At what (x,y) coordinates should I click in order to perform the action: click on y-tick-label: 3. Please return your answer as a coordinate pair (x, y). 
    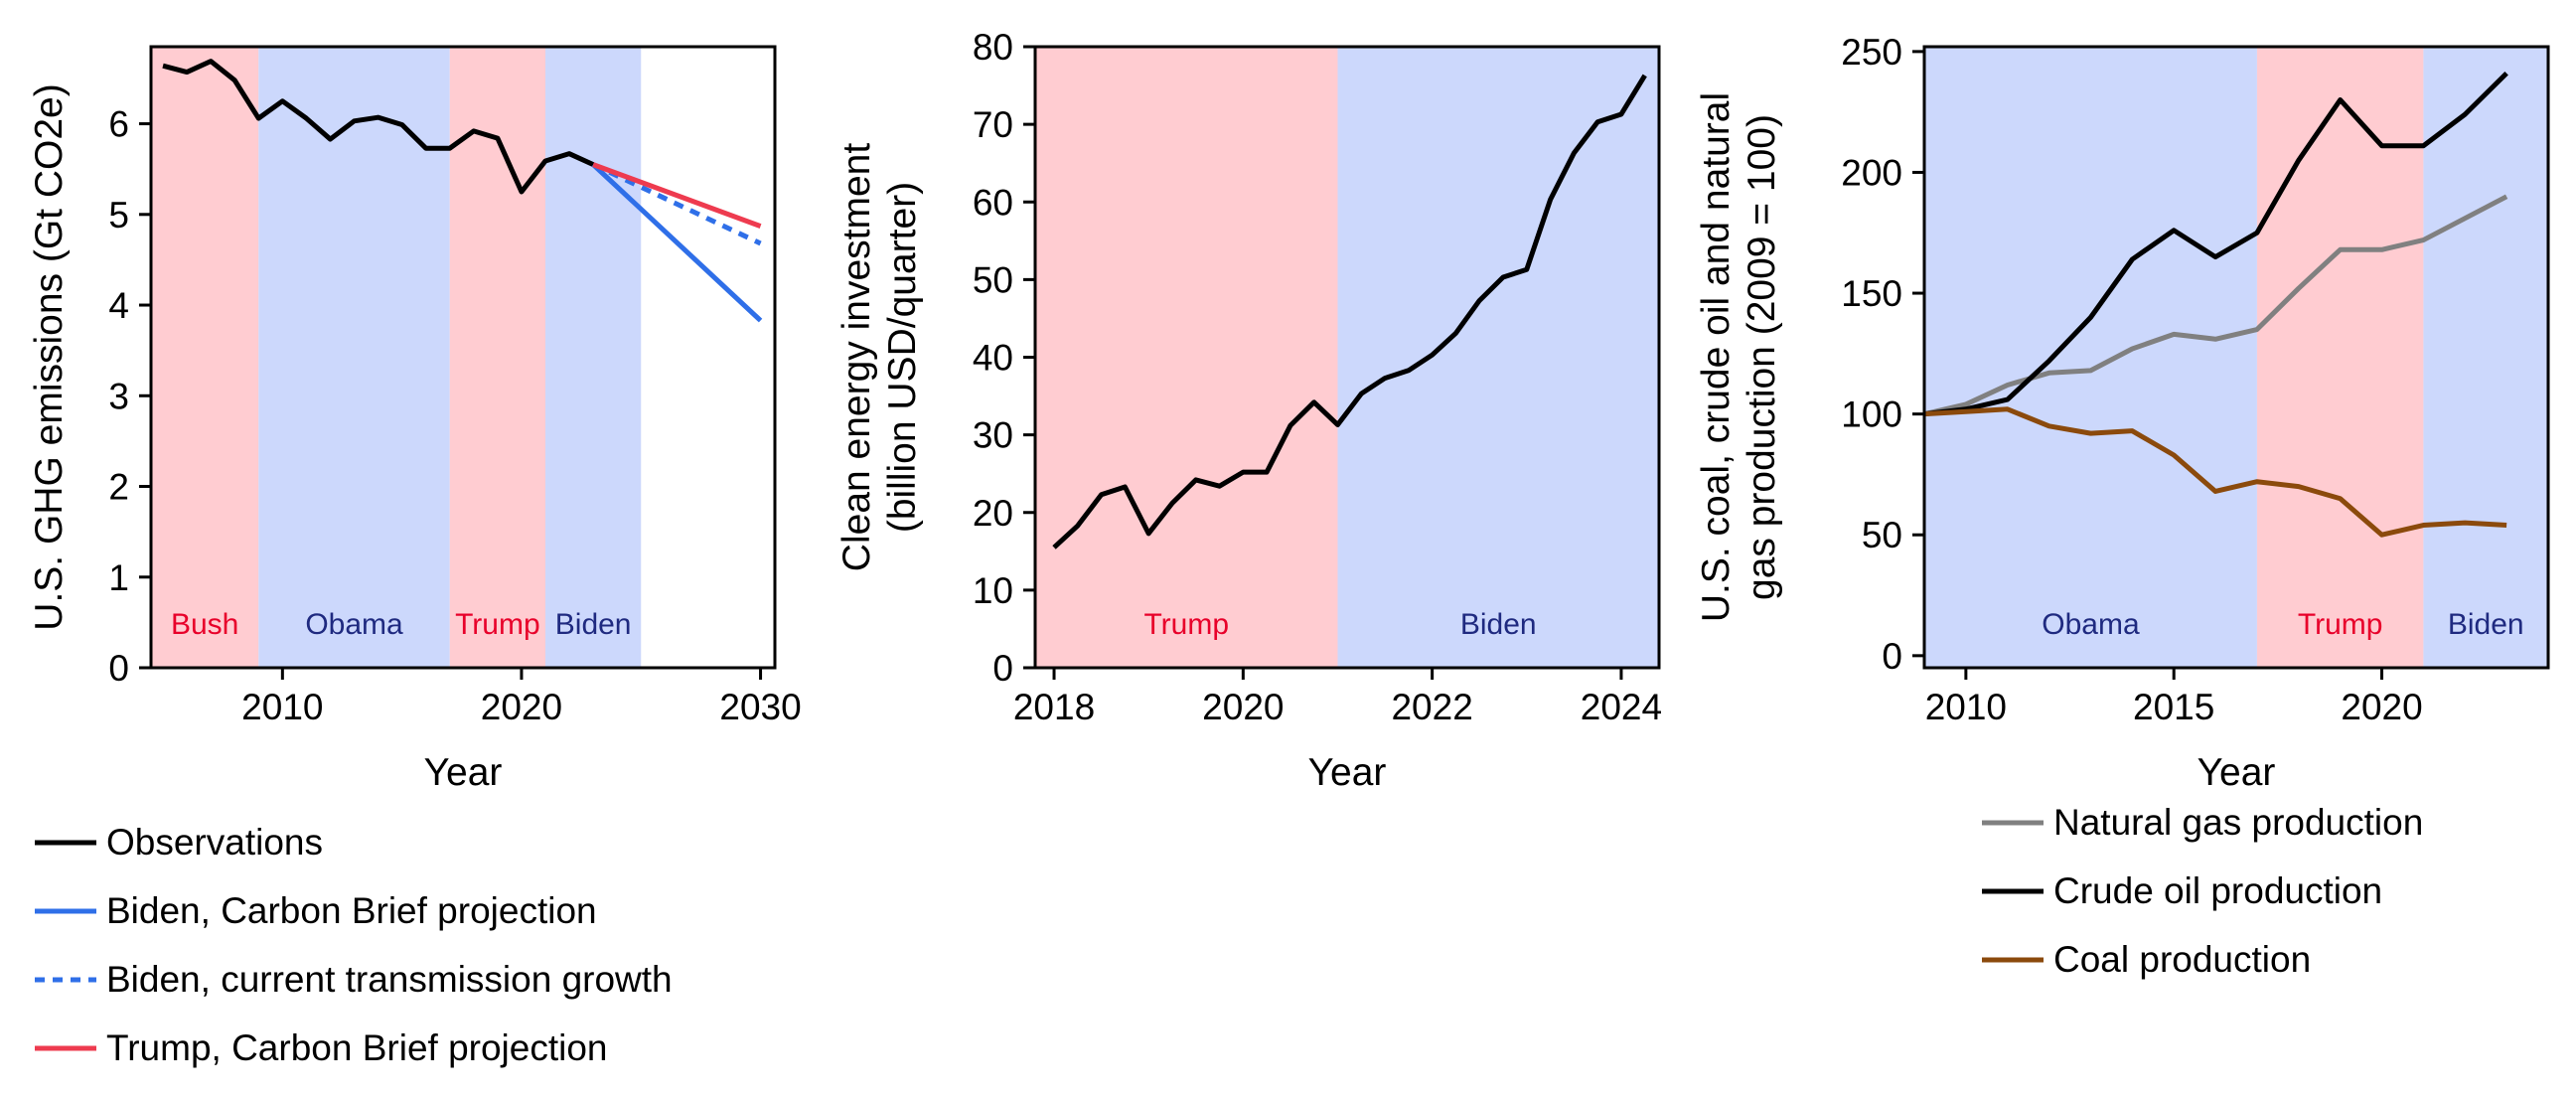
    Looking at the image, I should click on (118, 396).